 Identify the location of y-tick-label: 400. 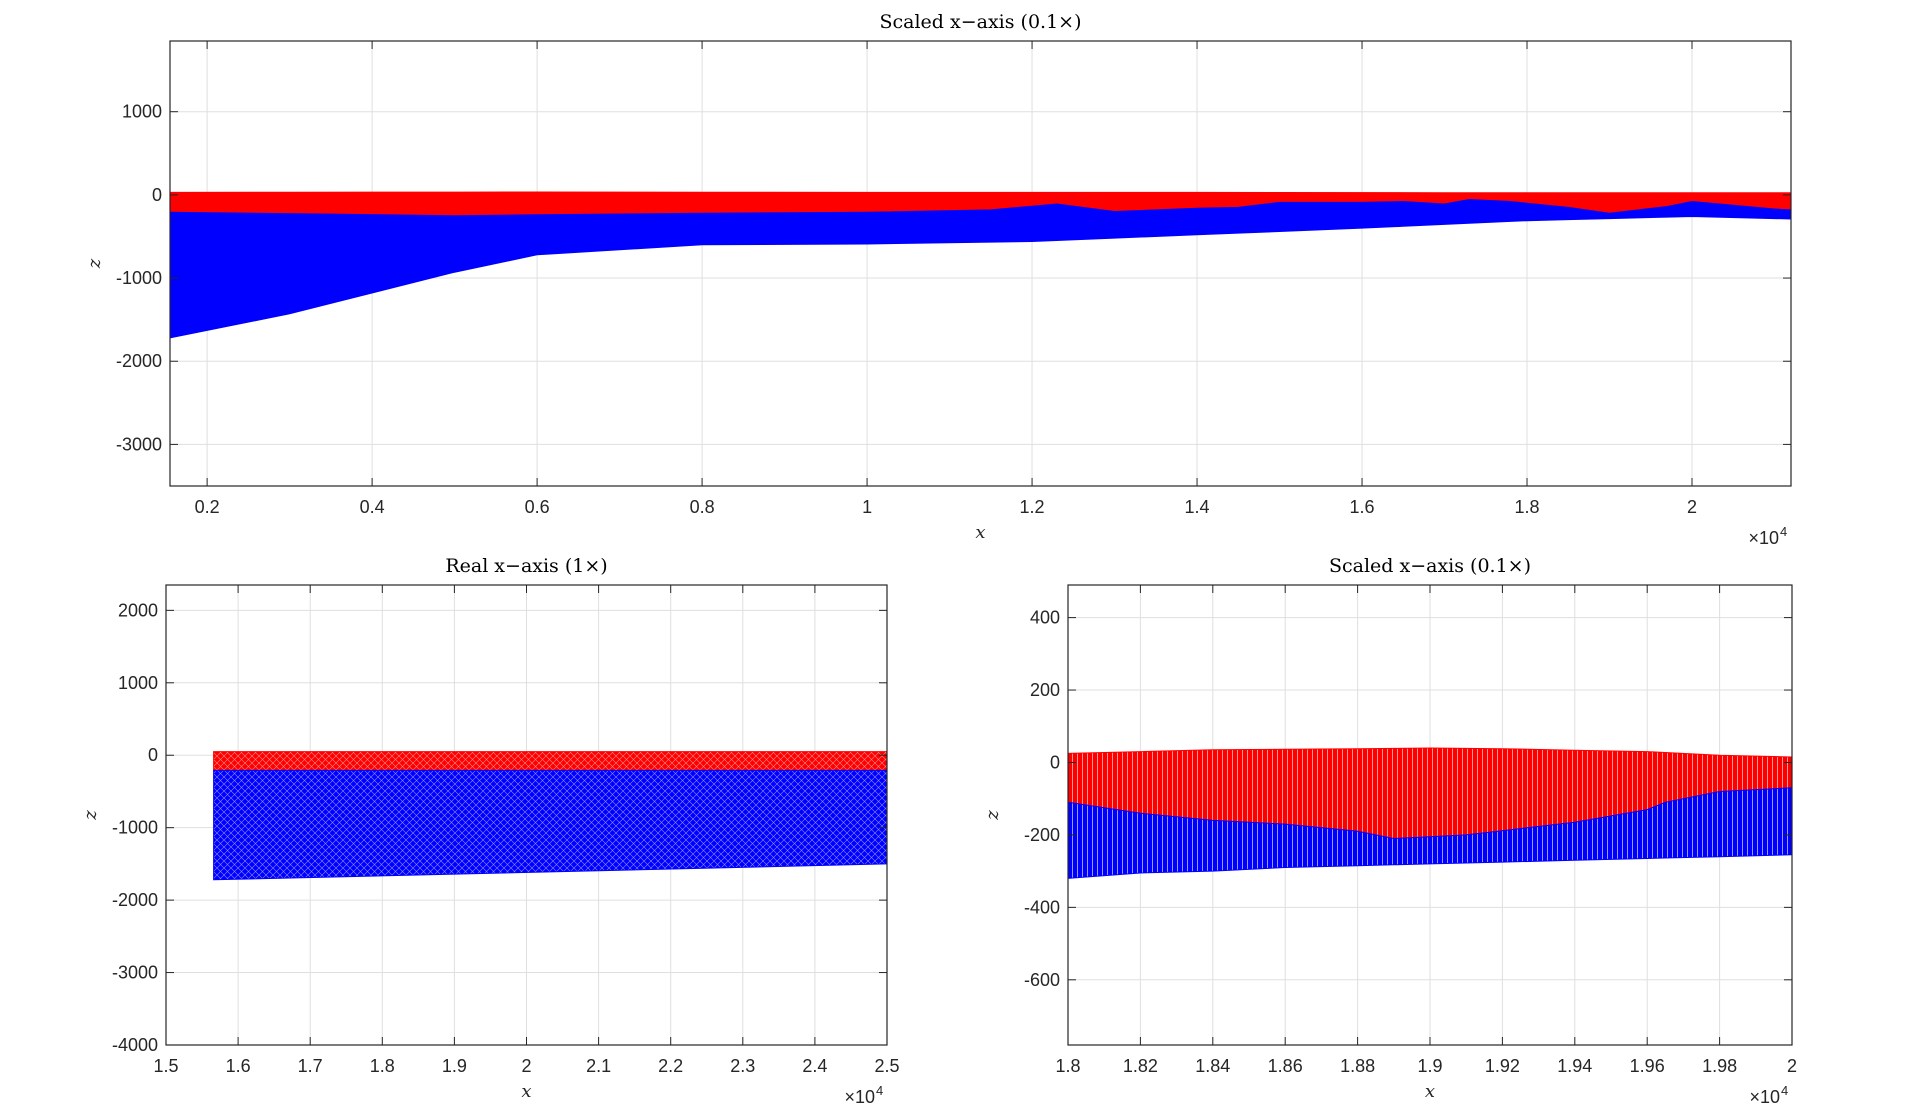
(1045, 618).